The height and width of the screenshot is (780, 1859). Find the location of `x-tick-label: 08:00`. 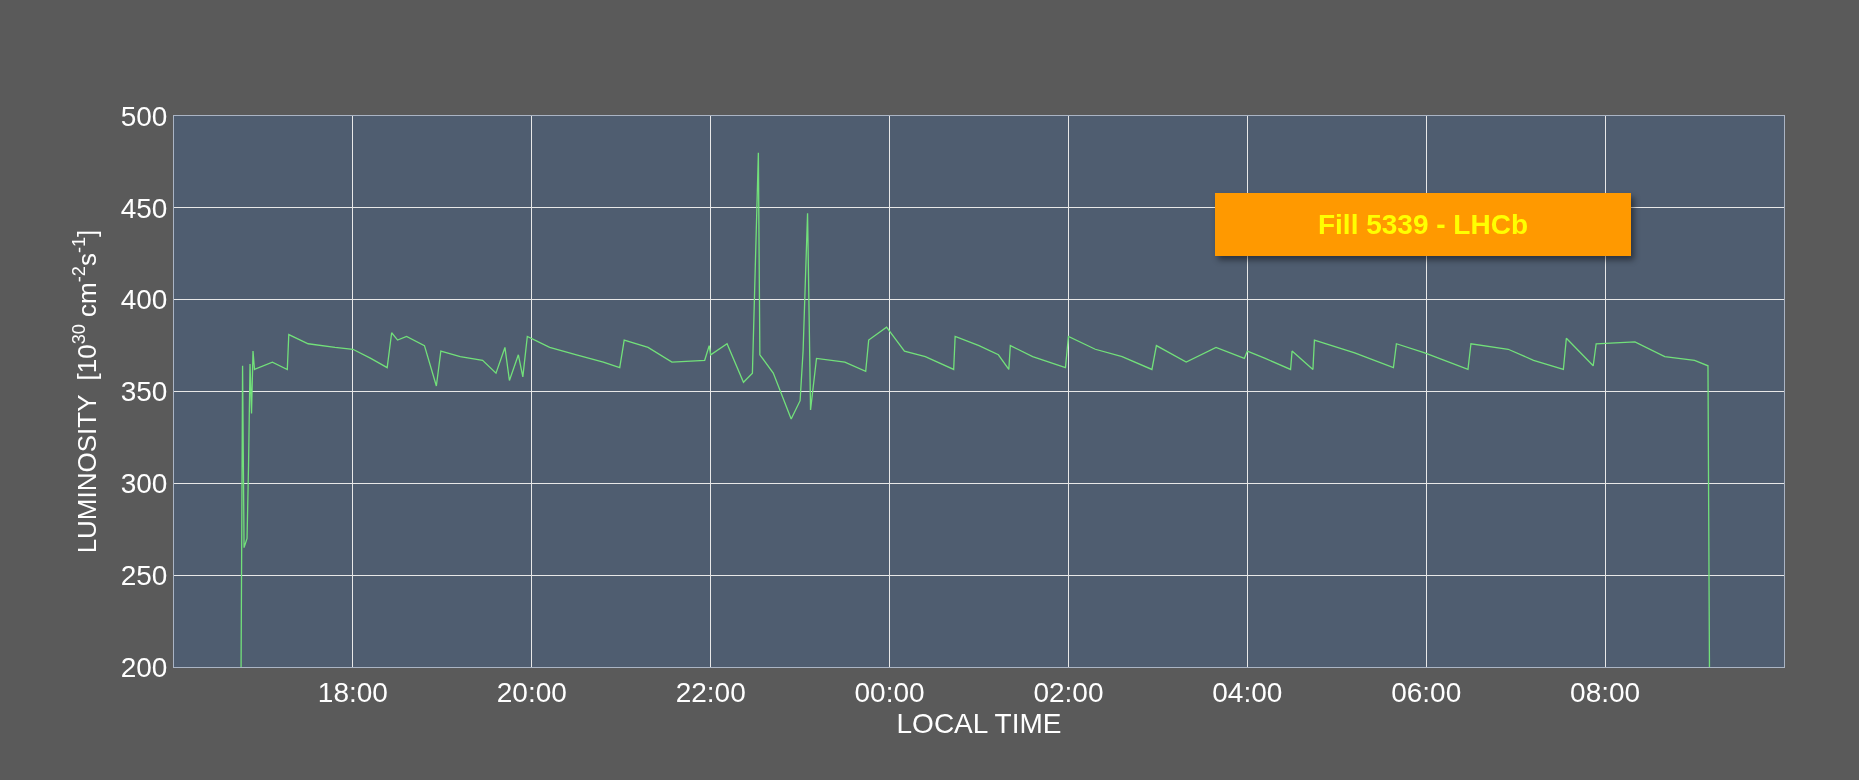

x-tick-label: 08:00 is located at coordinates (1605, 692).